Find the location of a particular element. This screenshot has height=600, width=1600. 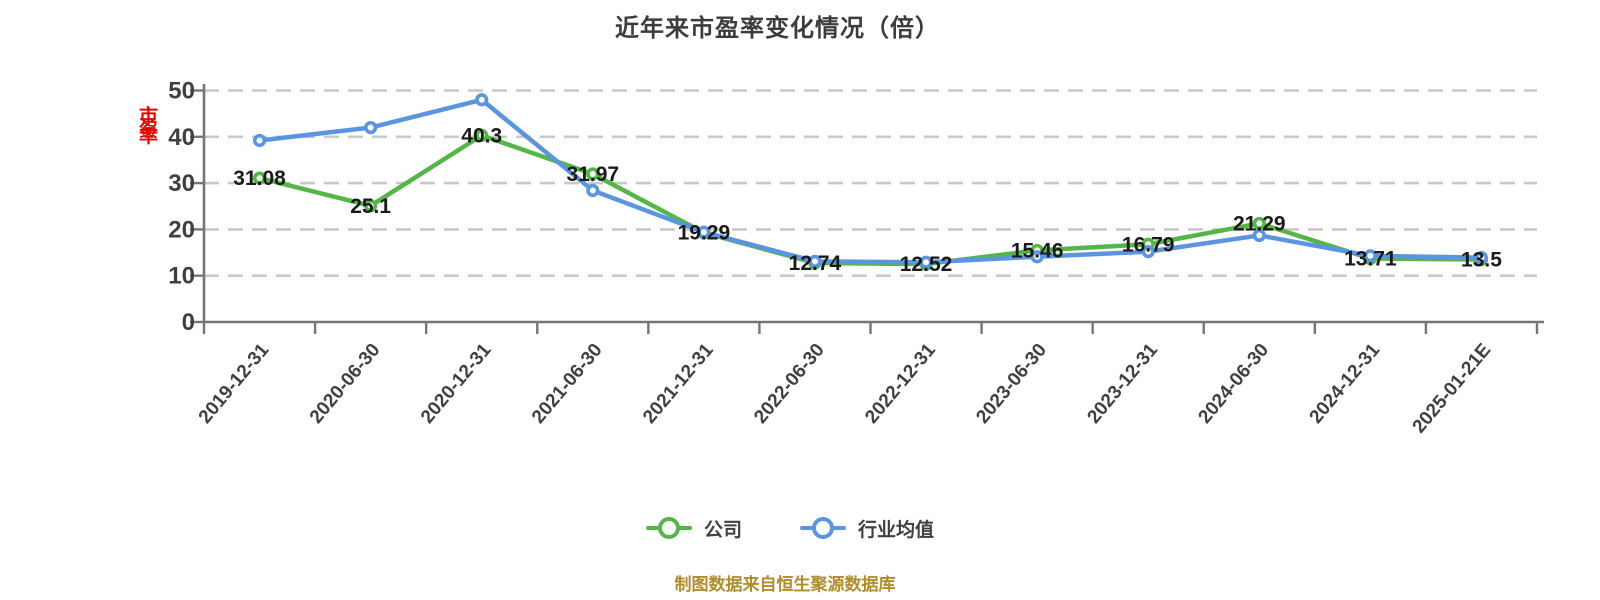

industry-legend-marker-icon is located at coordinates (823, 528).